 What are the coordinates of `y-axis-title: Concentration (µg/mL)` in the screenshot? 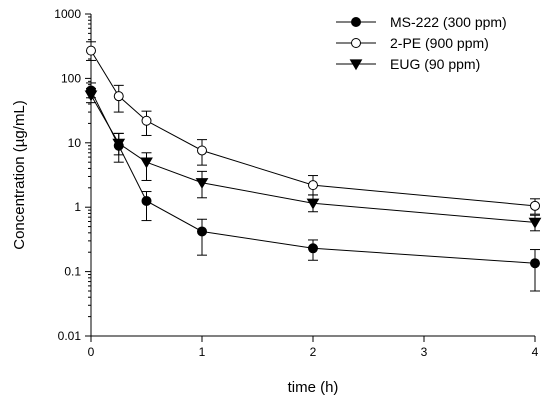 It's located at (19, 175).